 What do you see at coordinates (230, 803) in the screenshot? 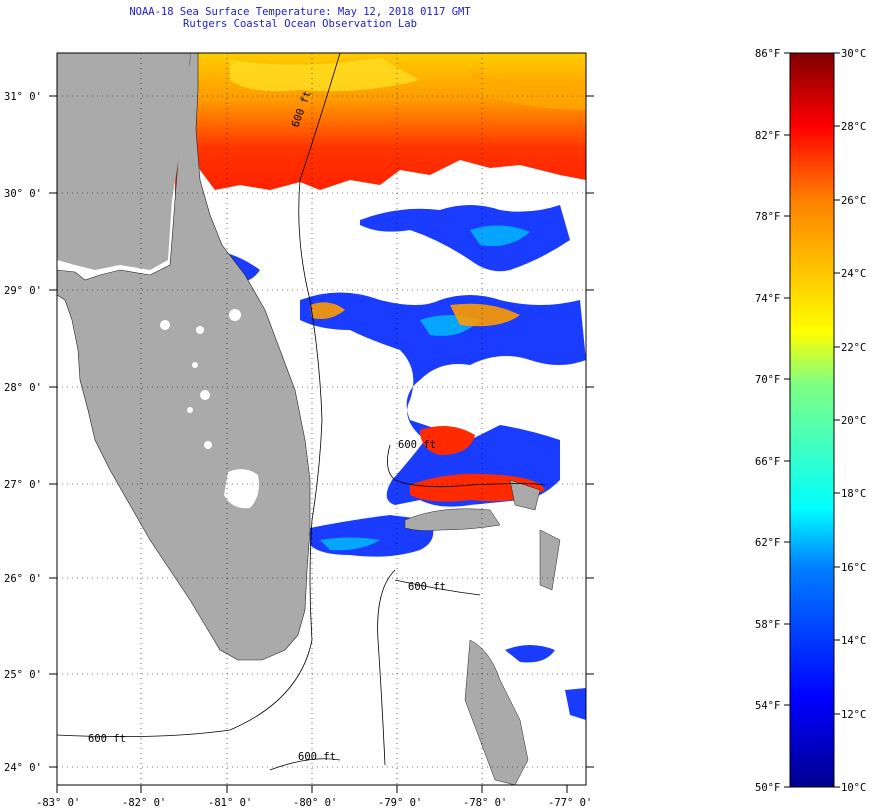
I see `lon-label: -81° 0'` at bounding box center [230, 803].